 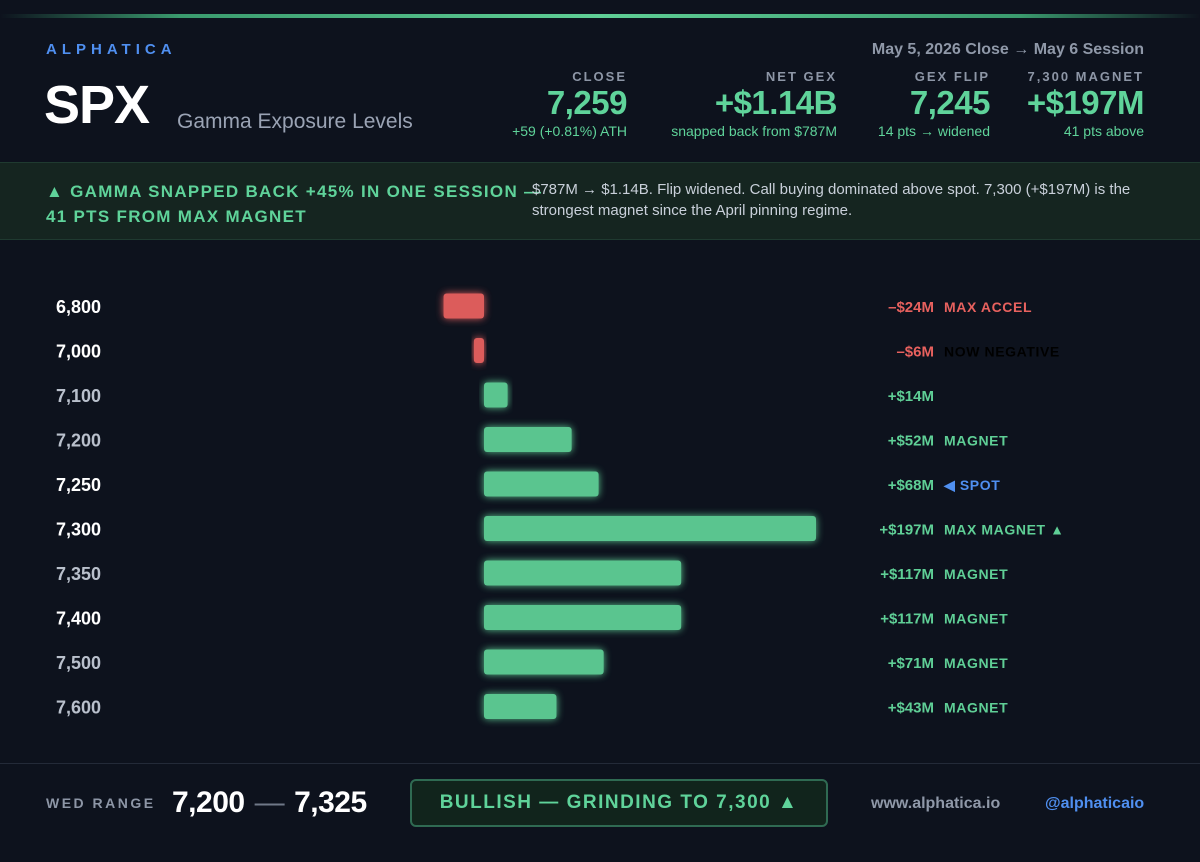 I want to click on value-label: +$68M, so click(x=911, y=485).